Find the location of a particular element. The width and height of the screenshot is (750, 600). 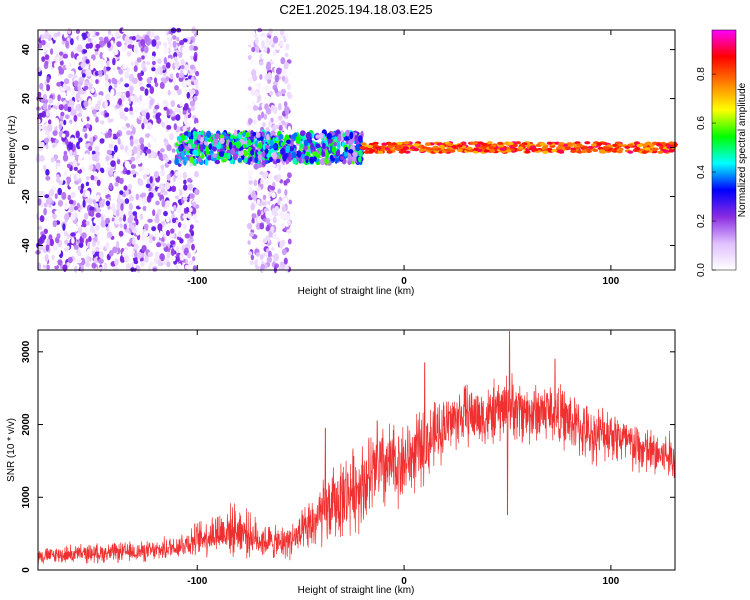

colorbar-tick-label: 0.4 is located at coordinates (701, 172).